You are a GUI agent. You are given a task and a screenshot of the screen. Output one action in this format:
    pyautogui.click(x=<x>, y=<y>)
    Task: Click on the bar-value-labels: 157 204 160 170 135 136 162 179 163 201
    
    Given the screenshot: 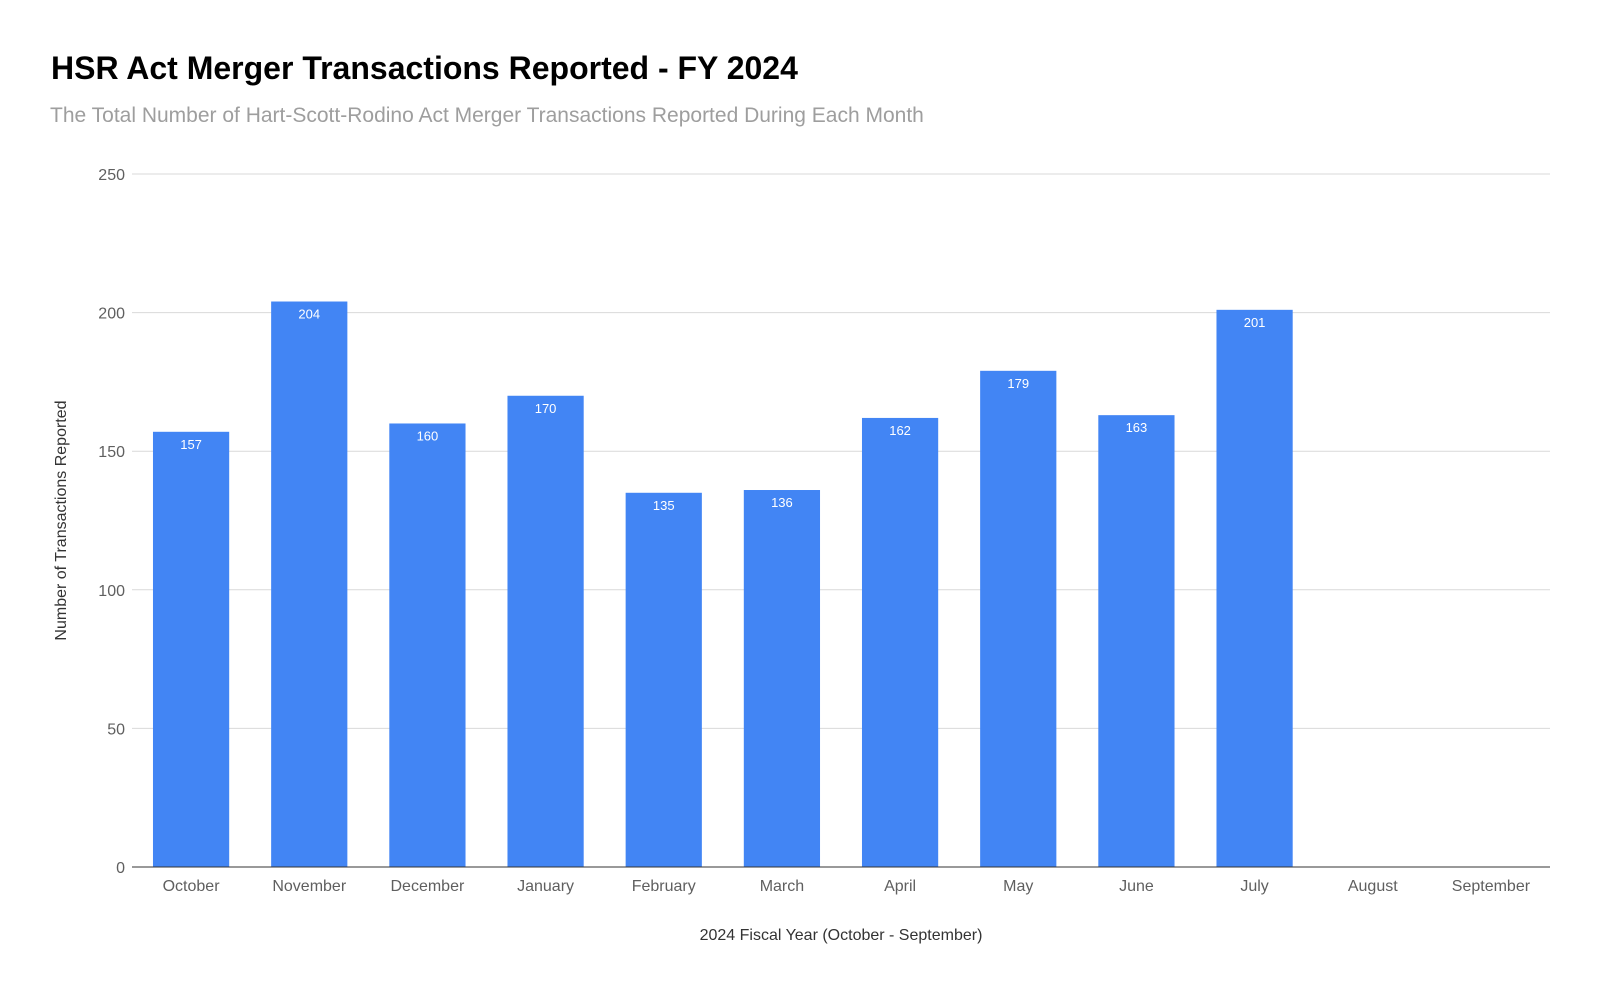 What is the action you would take?
    pyautogui.click(x=722, y=410)
    